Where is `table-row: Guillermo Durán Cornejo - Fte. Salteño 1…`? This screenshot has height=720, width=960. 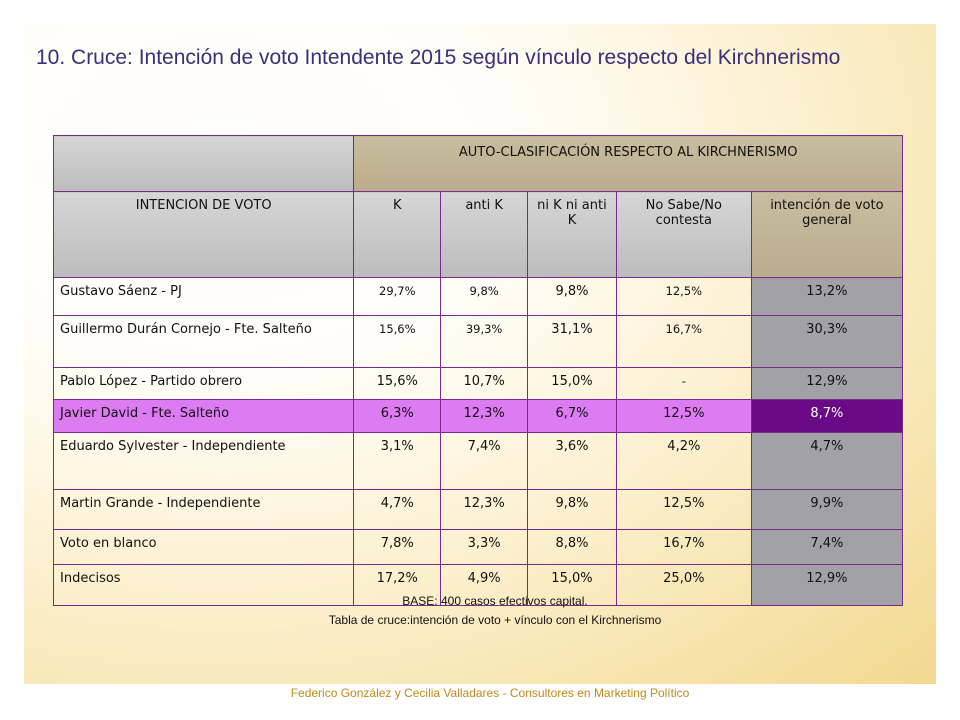
table-row: Guillermo Durán Cornejo - Fte. Salteño 1… is located at coordinates (478, 341).